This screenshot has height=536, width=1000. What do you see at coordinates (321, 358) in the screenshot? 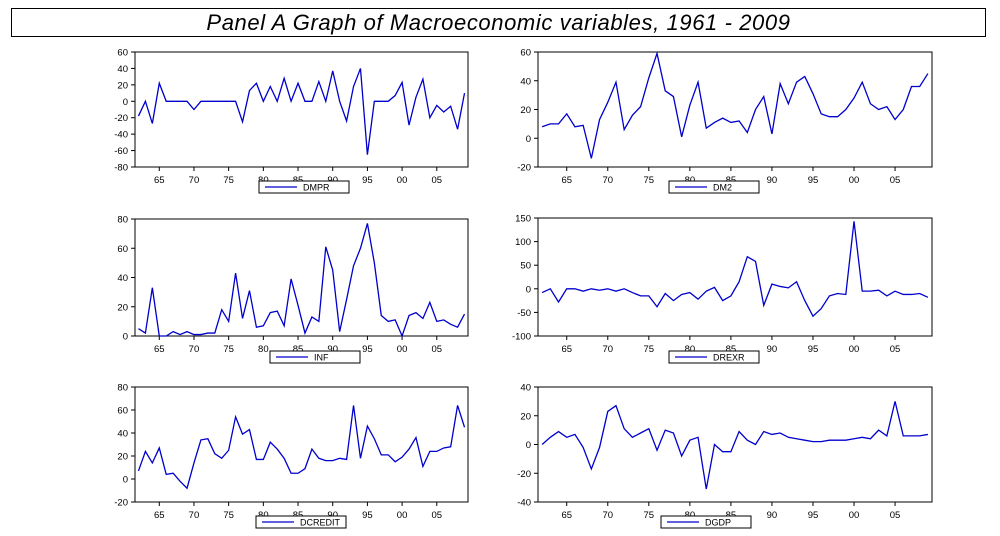
I see `legend-label: INF` at bounding box center [321, 358].